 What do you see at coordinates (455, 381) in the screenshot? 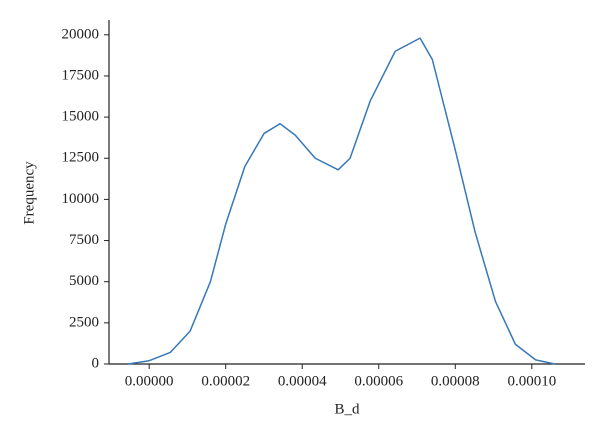
I see `x-tick-label: 0.00008` at bounding box center [455, 381].